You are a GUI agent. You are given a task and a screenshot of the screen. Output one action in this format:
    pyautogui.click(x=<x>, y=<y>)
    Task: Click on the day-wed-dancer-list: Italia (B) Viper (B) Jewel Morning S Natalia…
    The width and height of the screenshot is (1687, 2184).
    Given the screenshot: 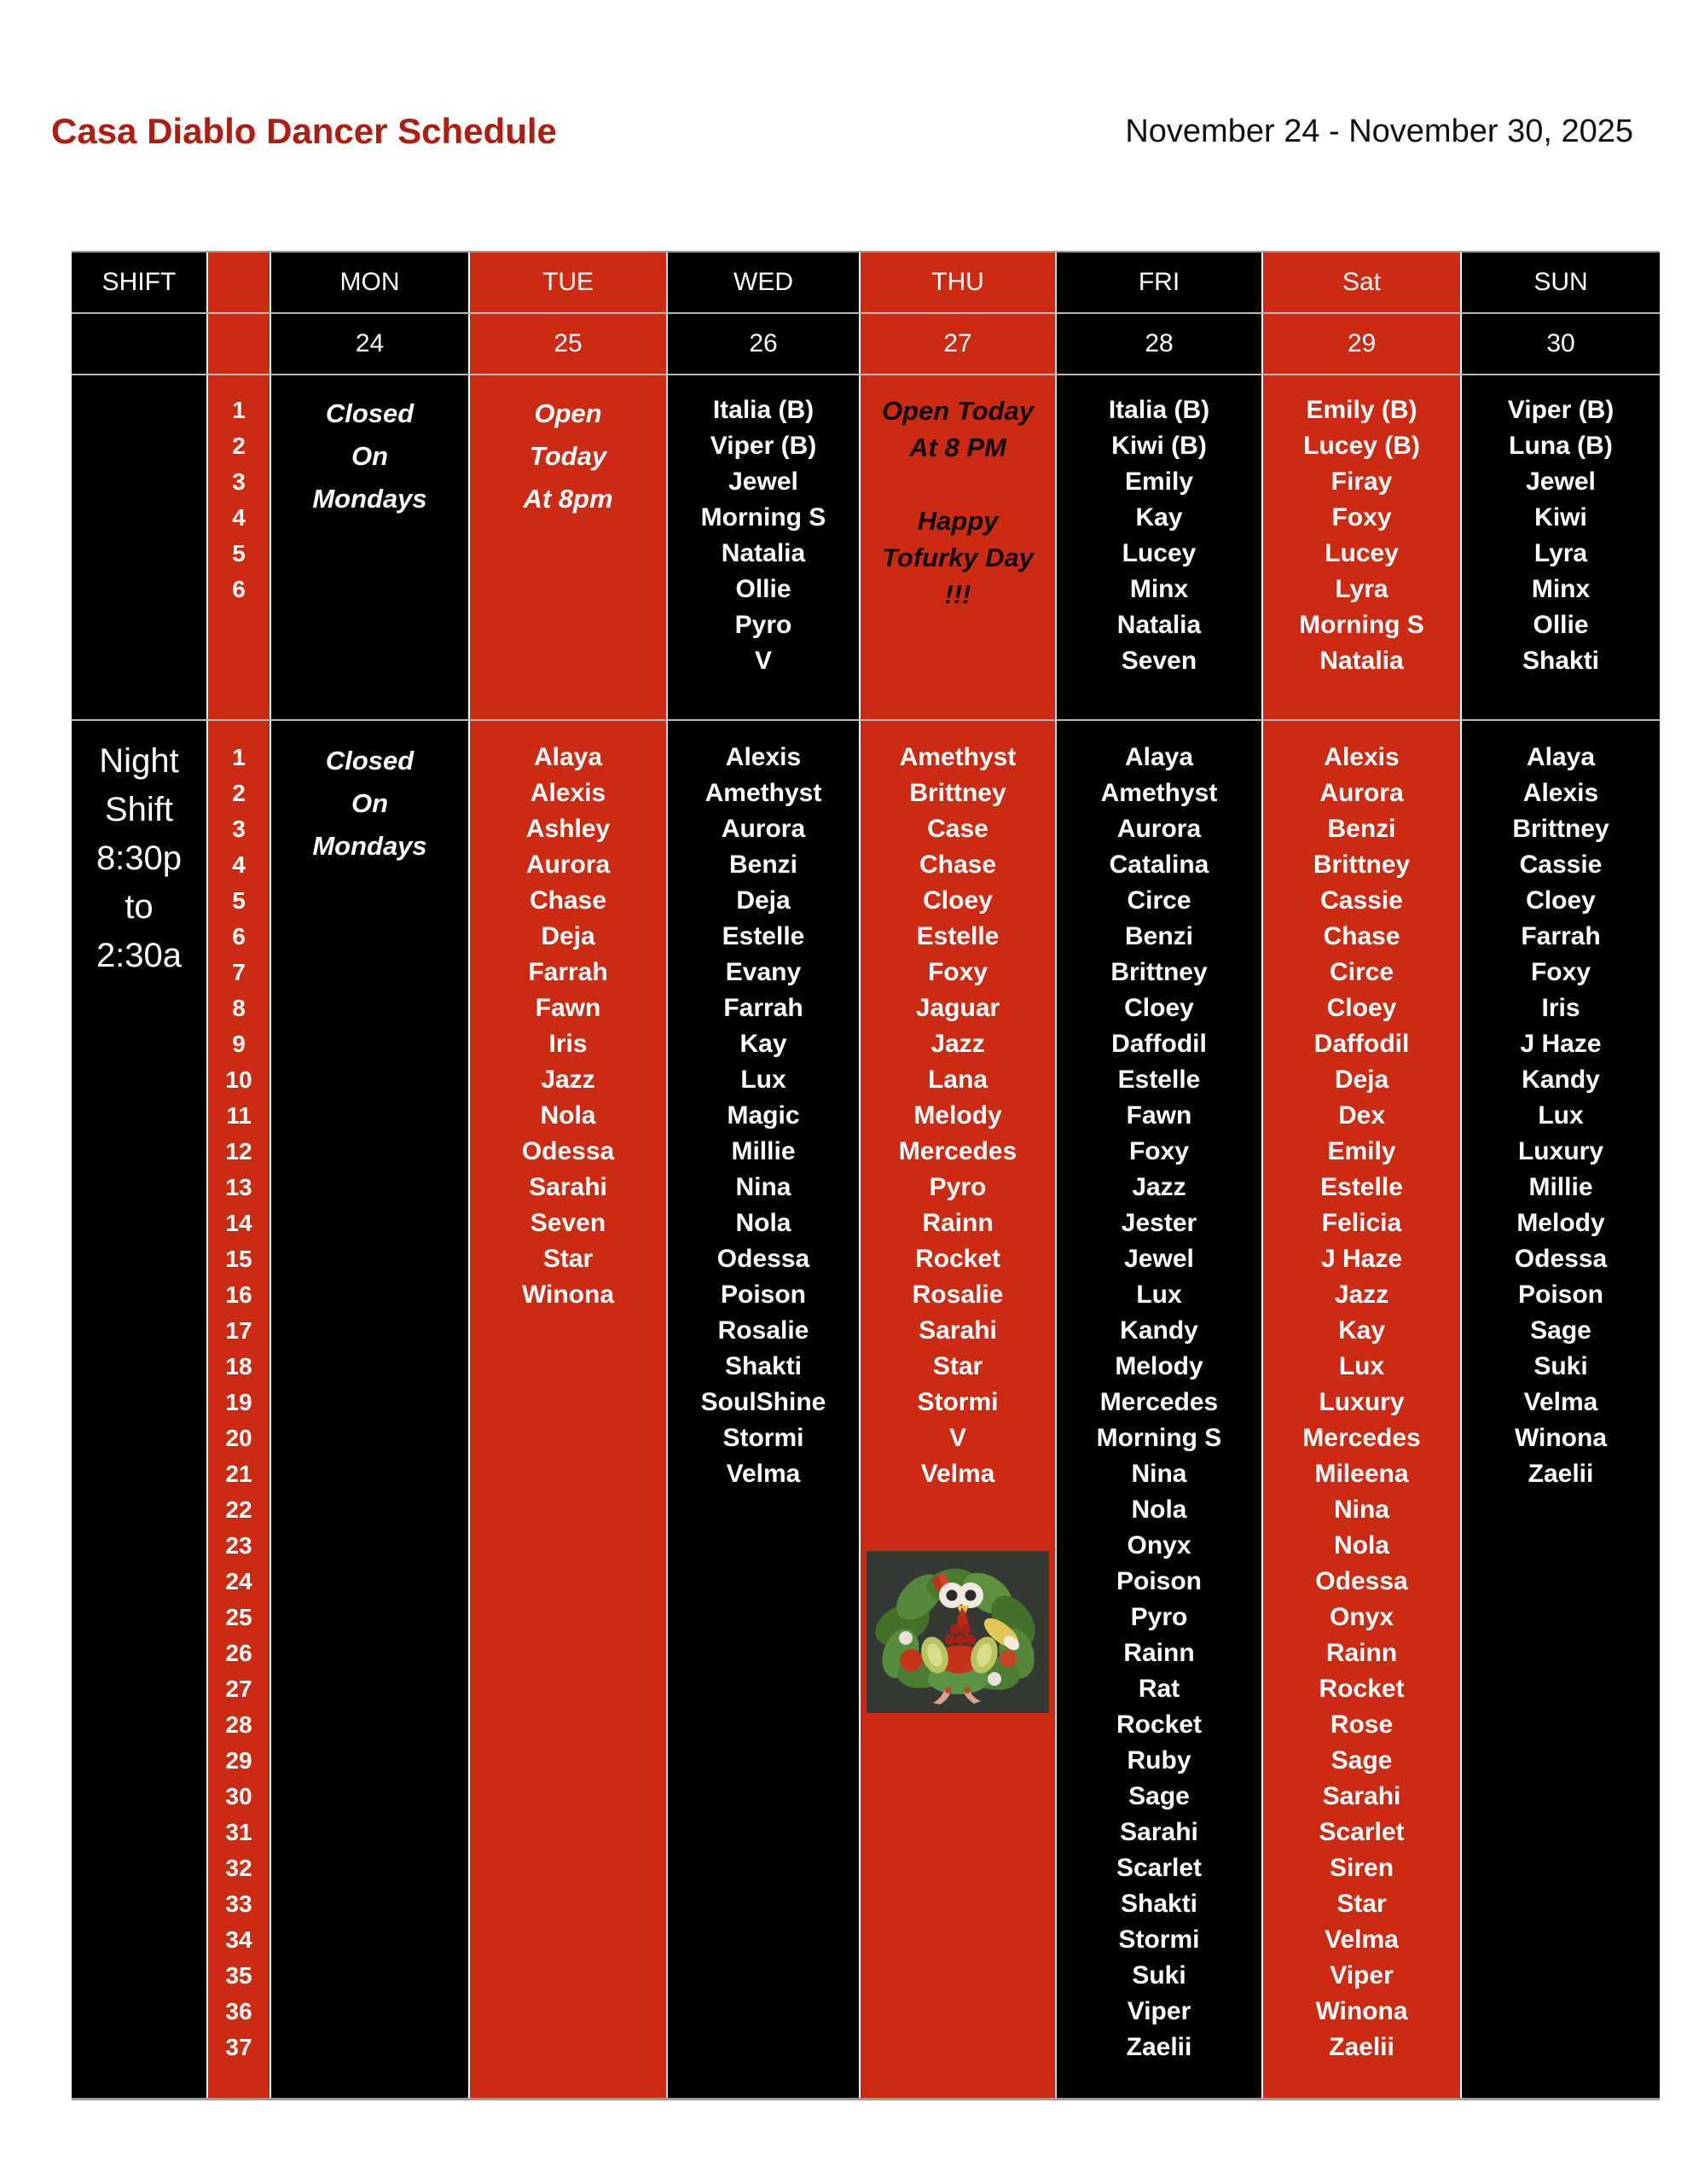 What is the action you would take?
    pyautogui.click(x=763, y=547)
    